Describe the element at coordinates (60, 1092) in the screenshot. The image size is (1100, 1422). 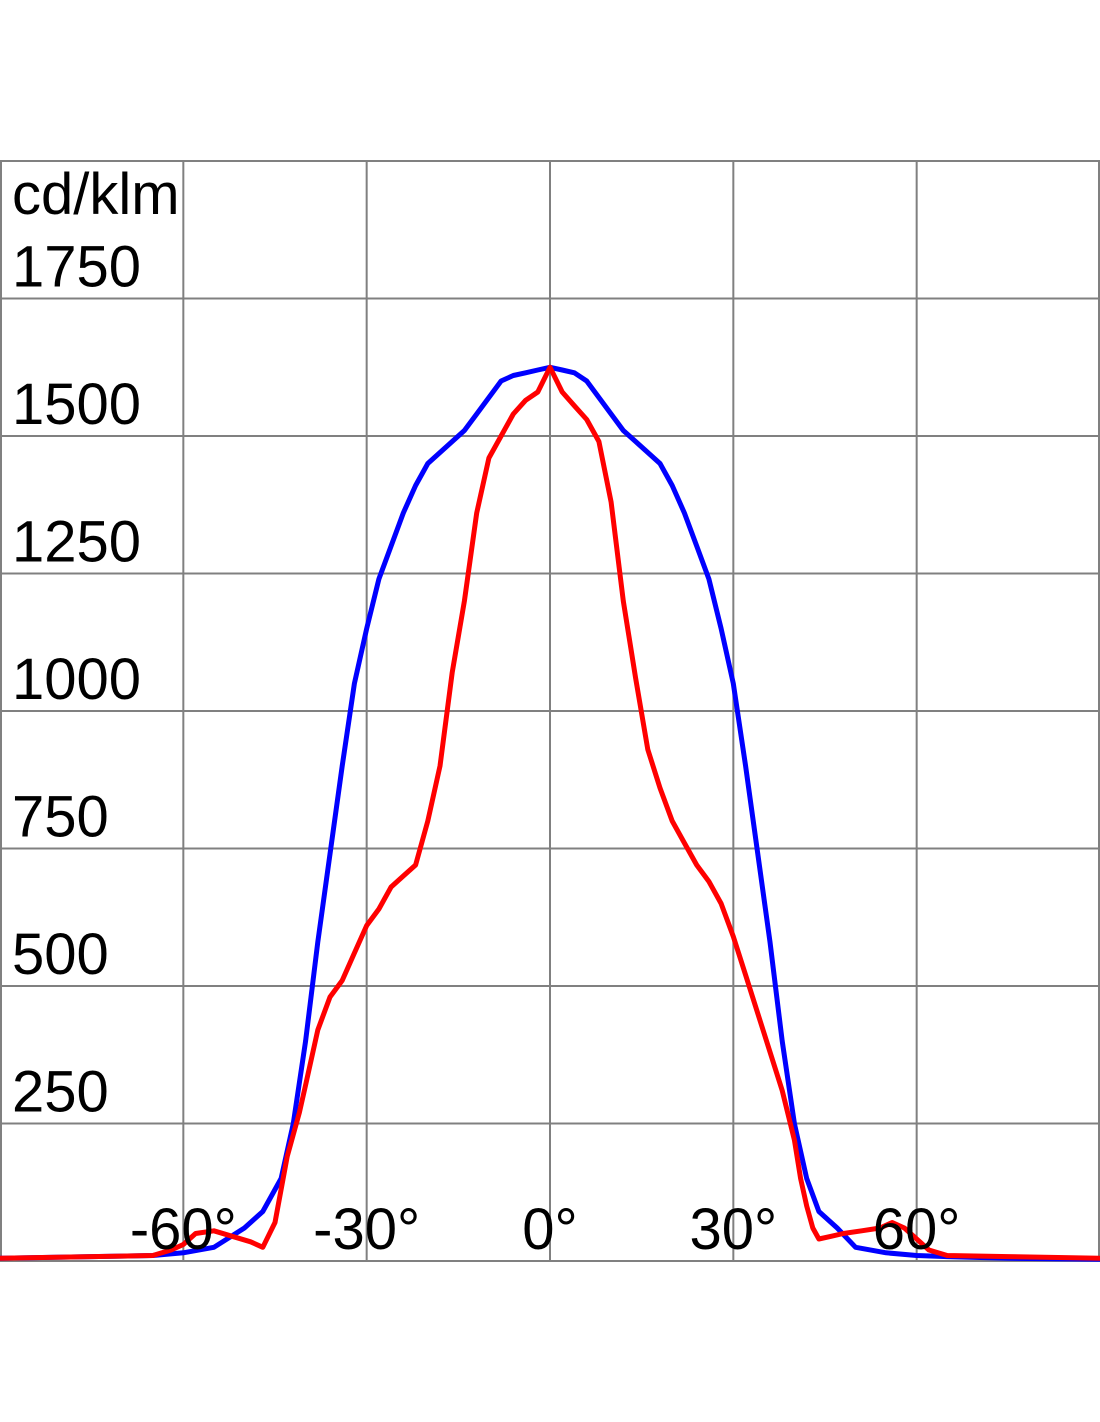
I see `y-tick-label: 250` at that location.